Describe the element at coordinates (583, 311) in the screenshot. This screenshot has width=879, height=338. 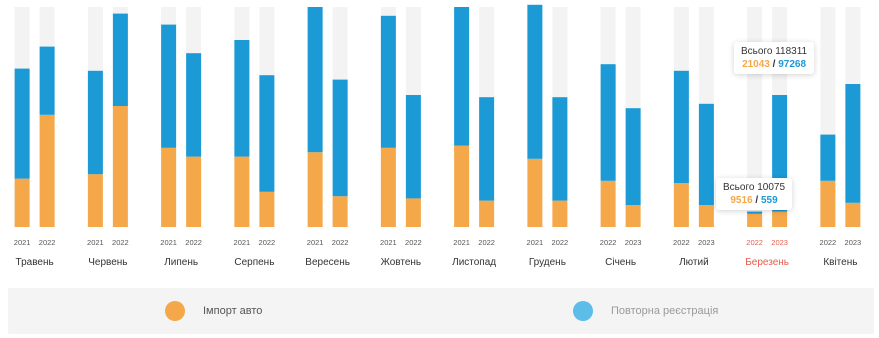
I see `reregistration-dot-icon` at that location.